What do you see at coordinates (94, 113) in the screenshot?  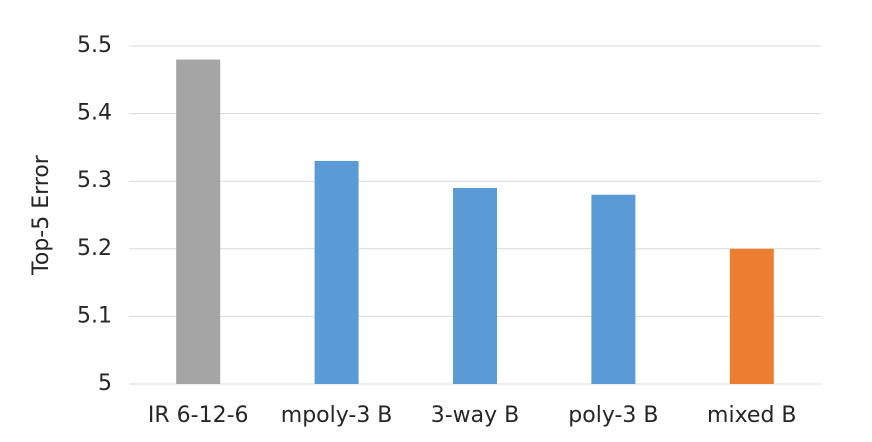 I see `y-tick-label: 5.4` at bounding box center [94, 113].